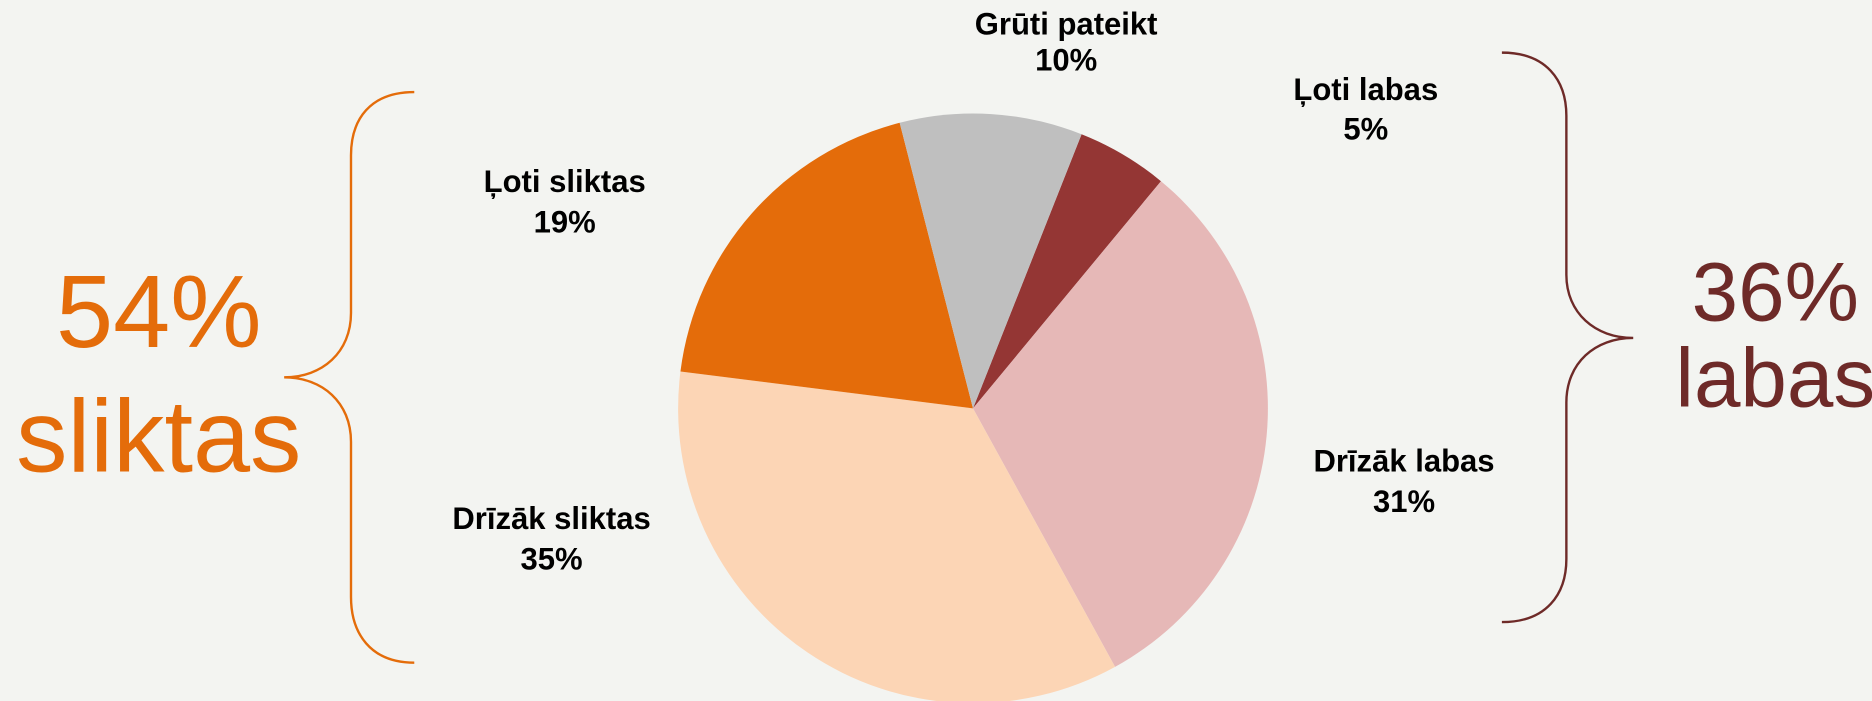  Describe the element at coordinates (1403, 461) in the screenshot. I see `slice-label: Drīzāk labas` at that location.